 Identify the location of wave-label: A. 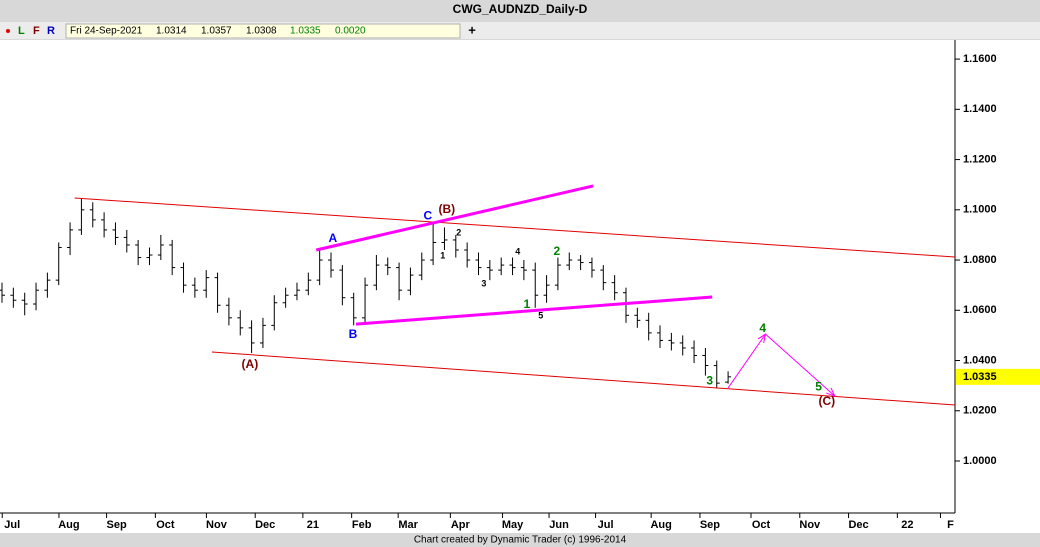
(332, 238).